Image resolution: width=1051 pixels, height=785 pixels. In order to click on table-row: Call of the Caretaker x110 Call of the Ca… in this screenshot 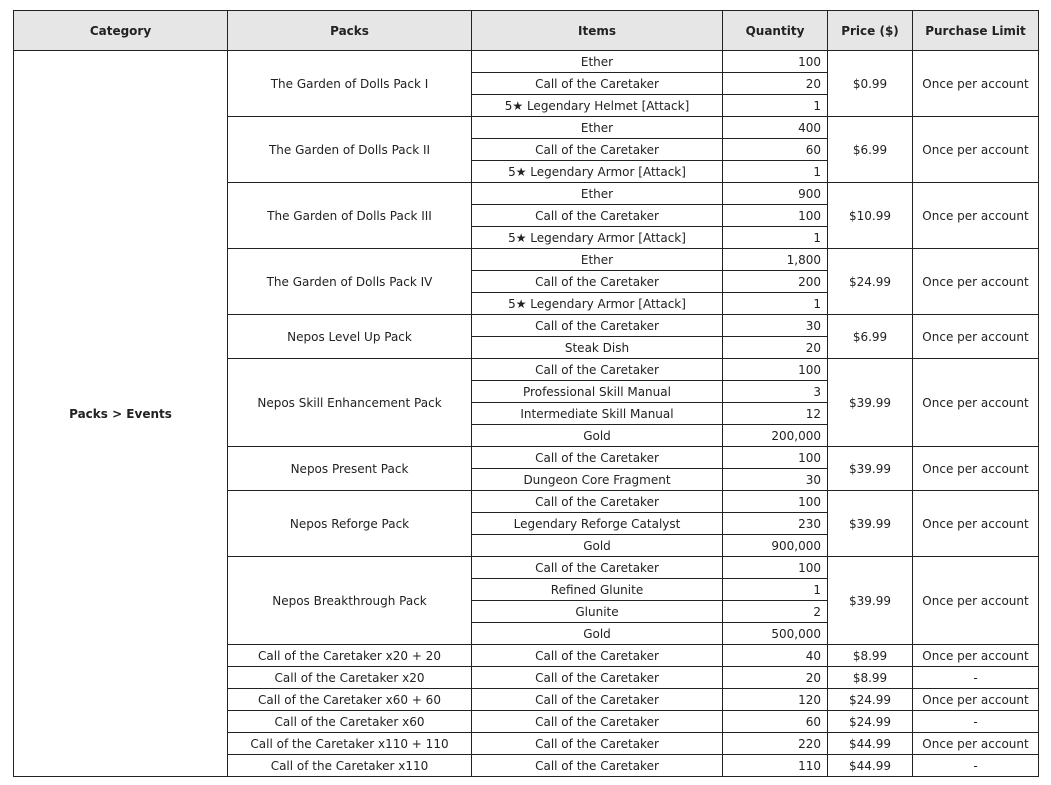, I will do `click(526, 765)`.